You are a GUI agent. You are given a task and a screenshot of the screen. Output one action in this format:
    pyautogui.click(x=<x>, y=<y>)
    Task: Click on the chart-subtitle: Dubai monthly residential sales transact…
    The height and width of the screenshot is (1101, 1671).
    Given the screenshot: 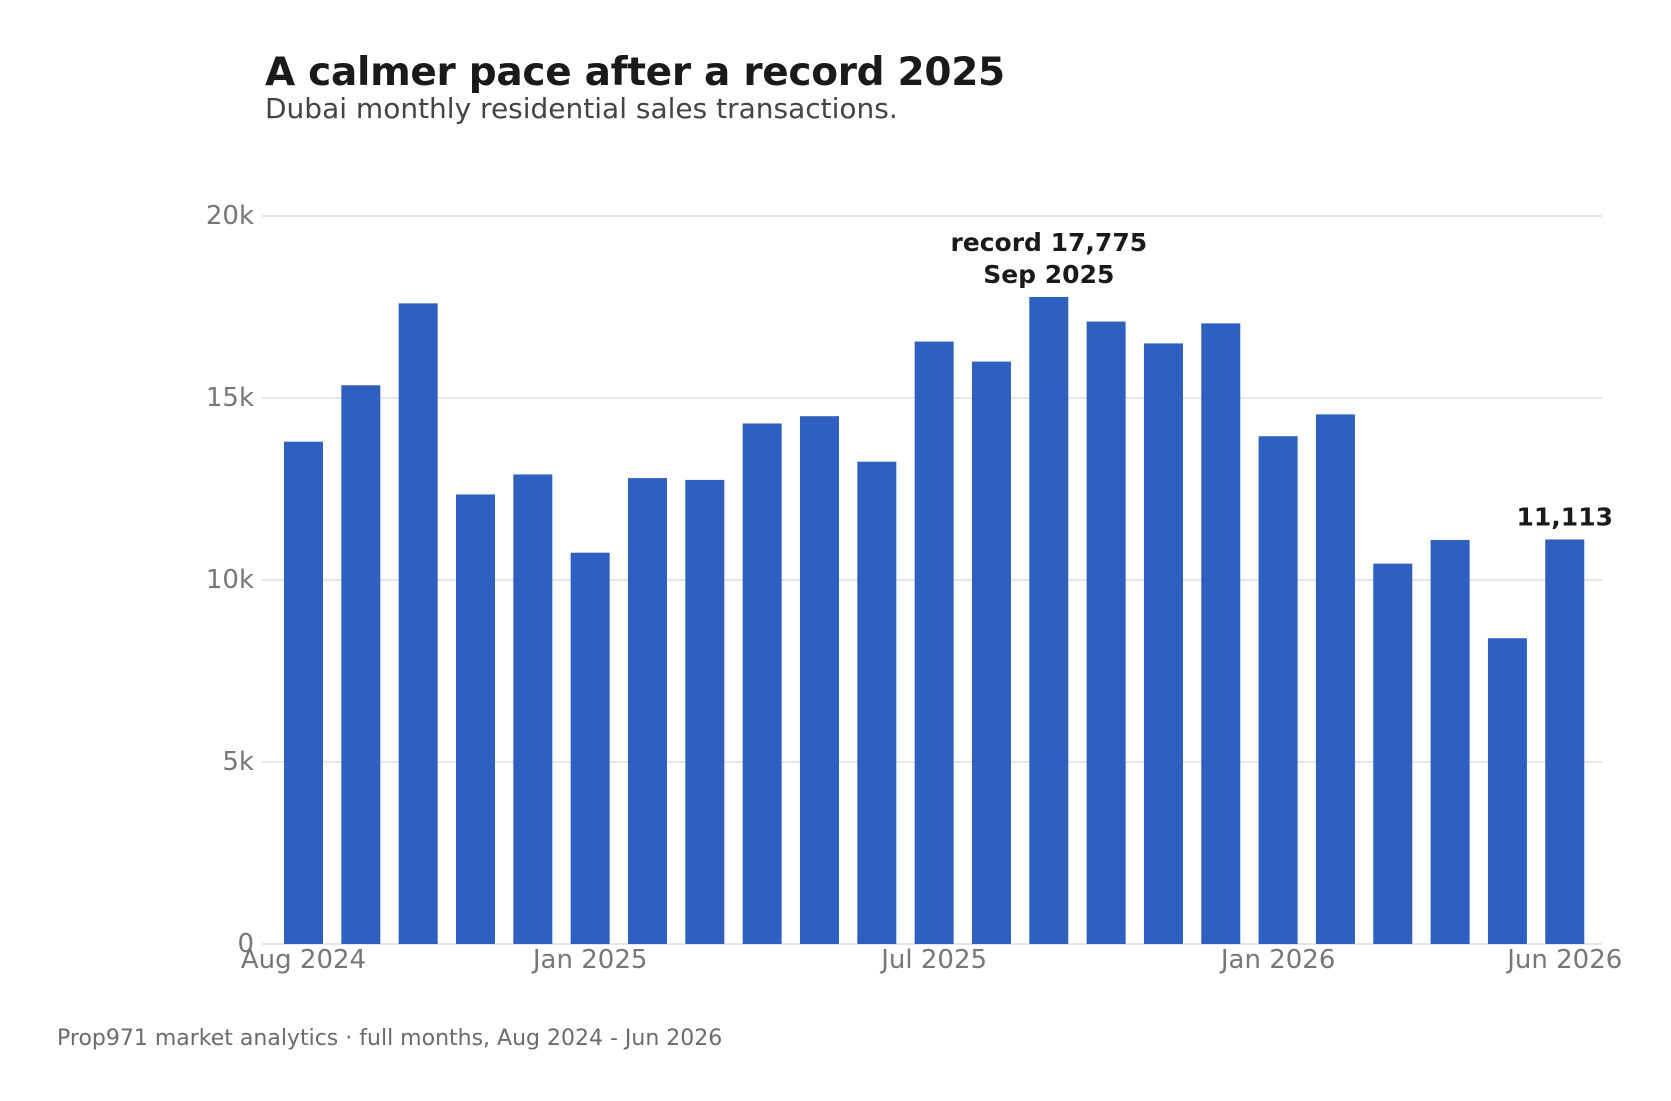 What is the action you would take?
    pyautogui.click(x=581, y=108)
    